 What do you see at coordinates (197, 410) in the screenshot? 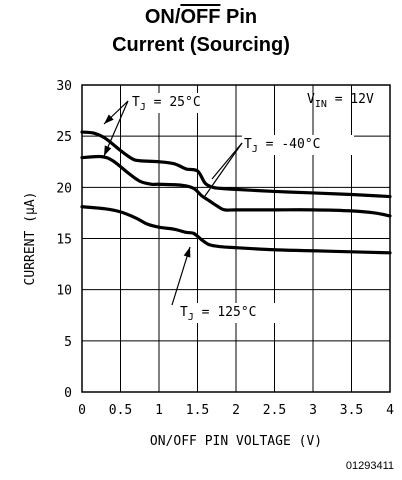
I see `x-tick-label: 1.5` at bounding box center [197, 410].